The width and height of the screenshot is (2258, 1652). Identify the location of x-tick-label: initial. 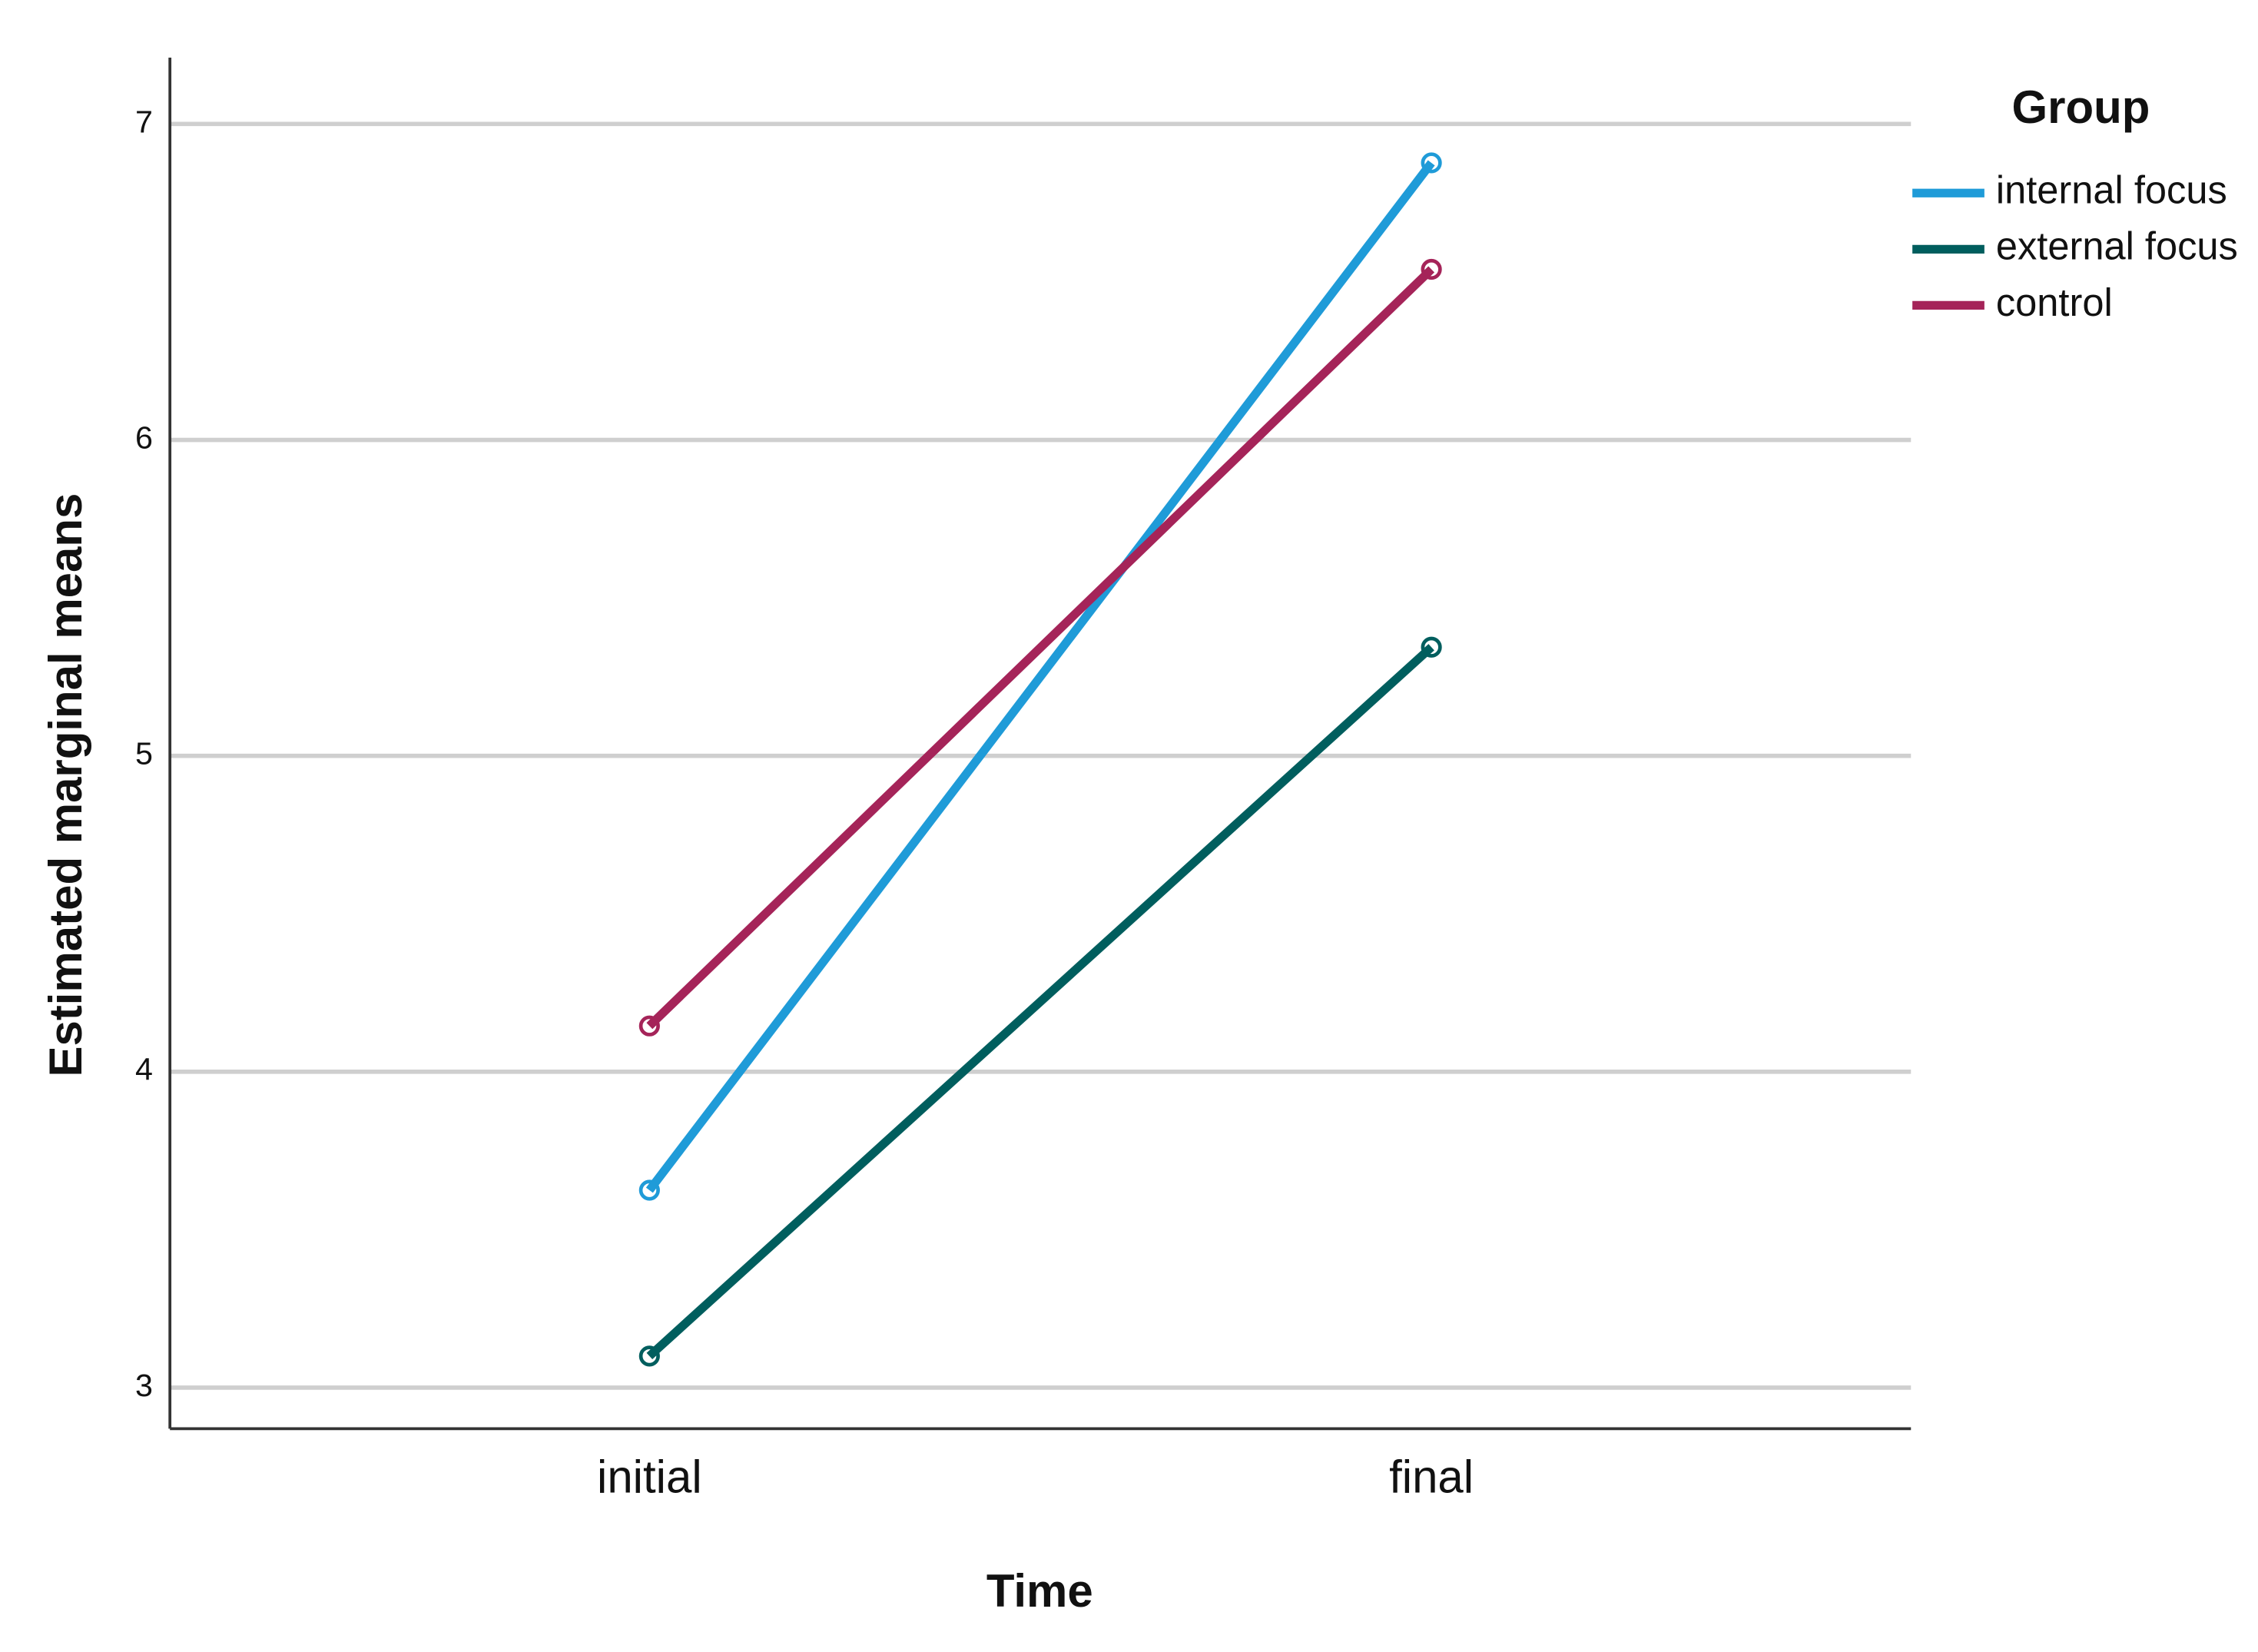
(649, 1477).